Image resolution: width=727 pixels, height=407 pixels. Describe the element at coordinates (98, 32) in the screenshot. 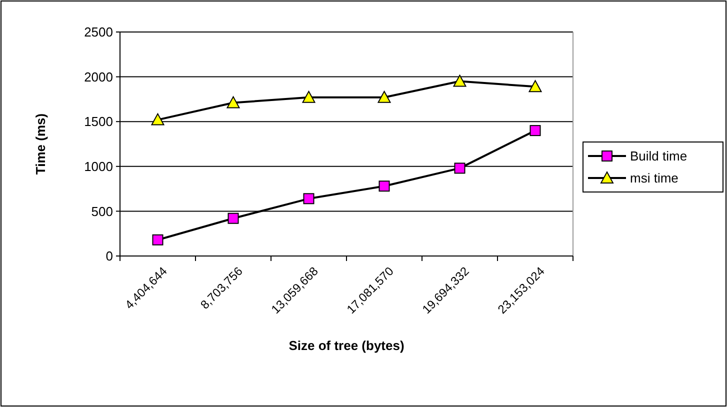

I see `y-tick-label: 2500` at that location.